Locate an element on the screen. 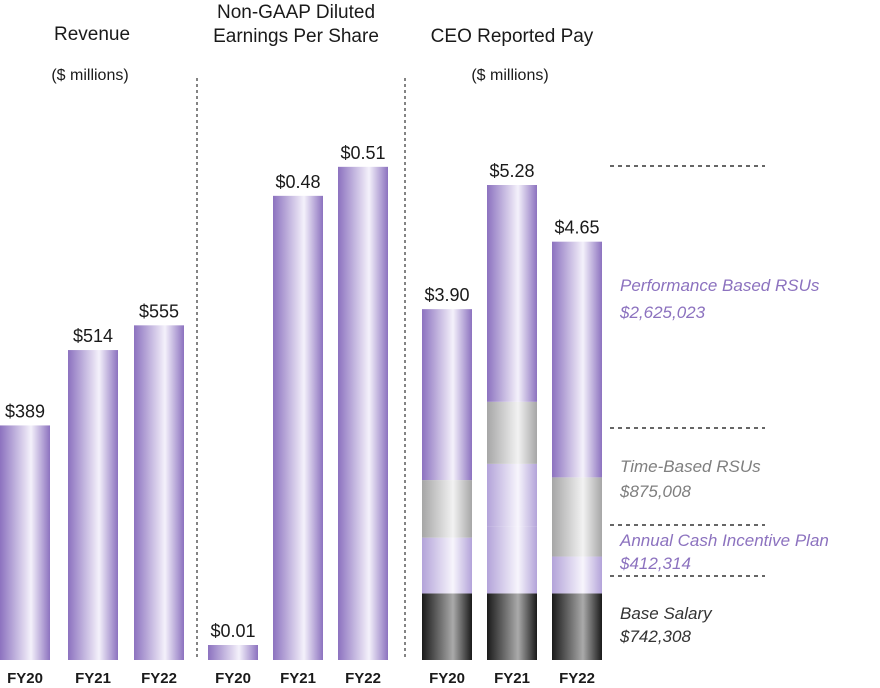 The width and height of the screenshot is (880, 688). revenue-x-label-2: FY22 is located at coordinates (159, 678).